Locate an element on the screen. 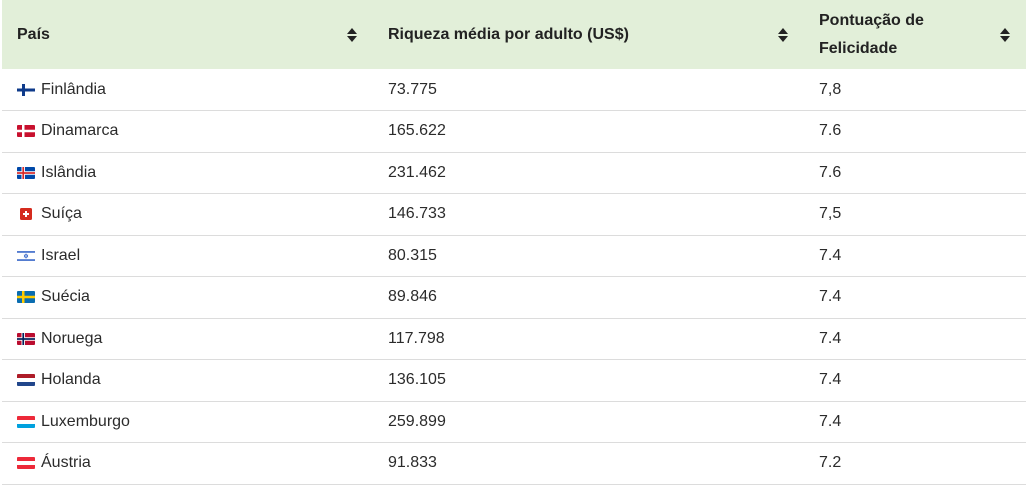  finland-flag-icon is located at coordinates (26, 89).